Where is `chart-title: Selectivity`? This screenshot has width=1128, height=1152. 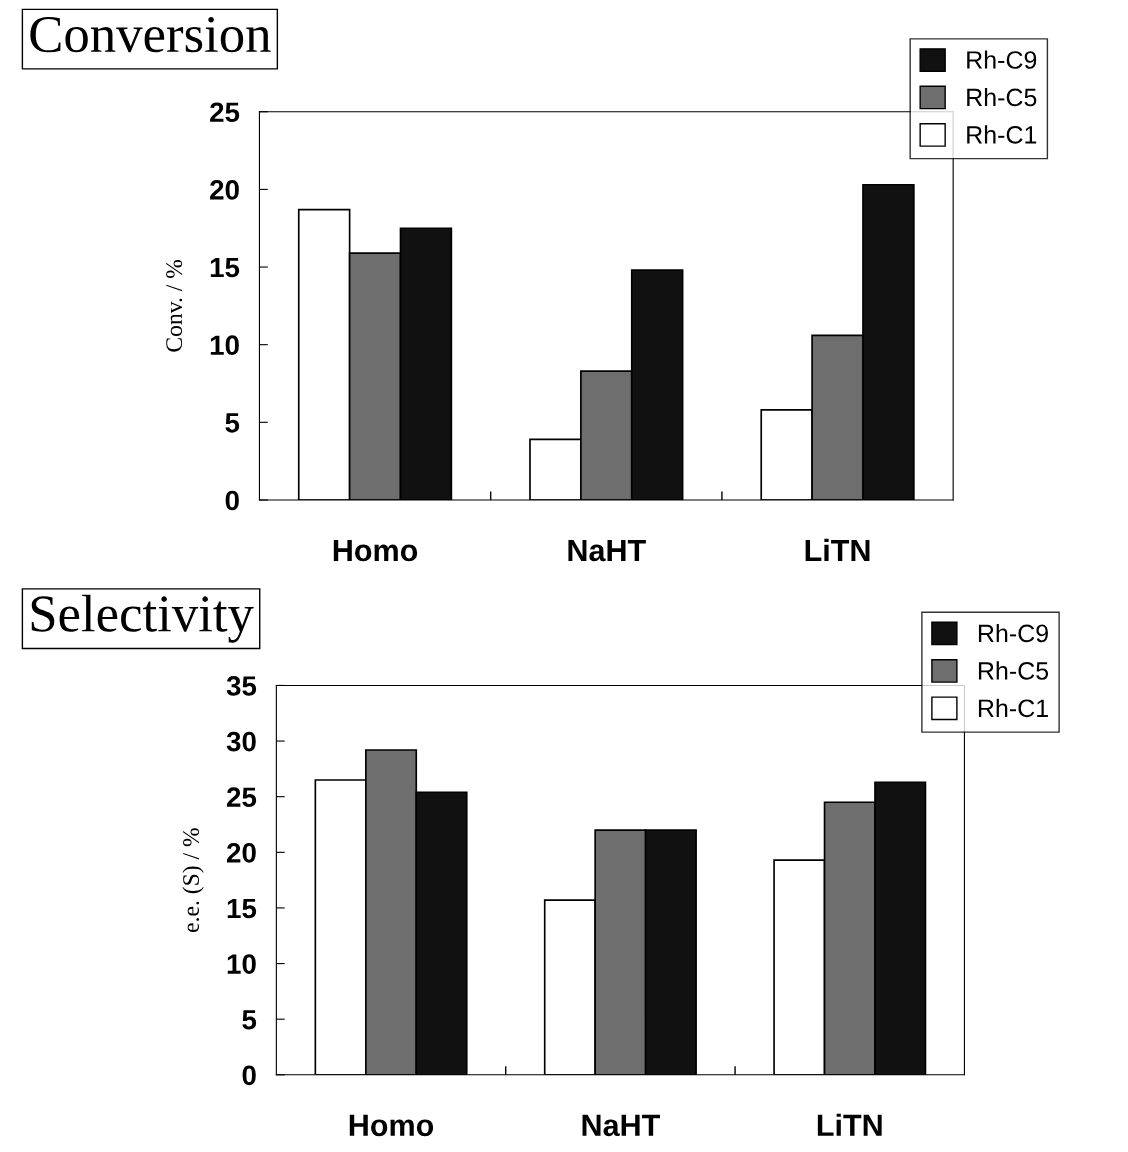 chart-title: Selectivity is located at coordinates (142, 618).